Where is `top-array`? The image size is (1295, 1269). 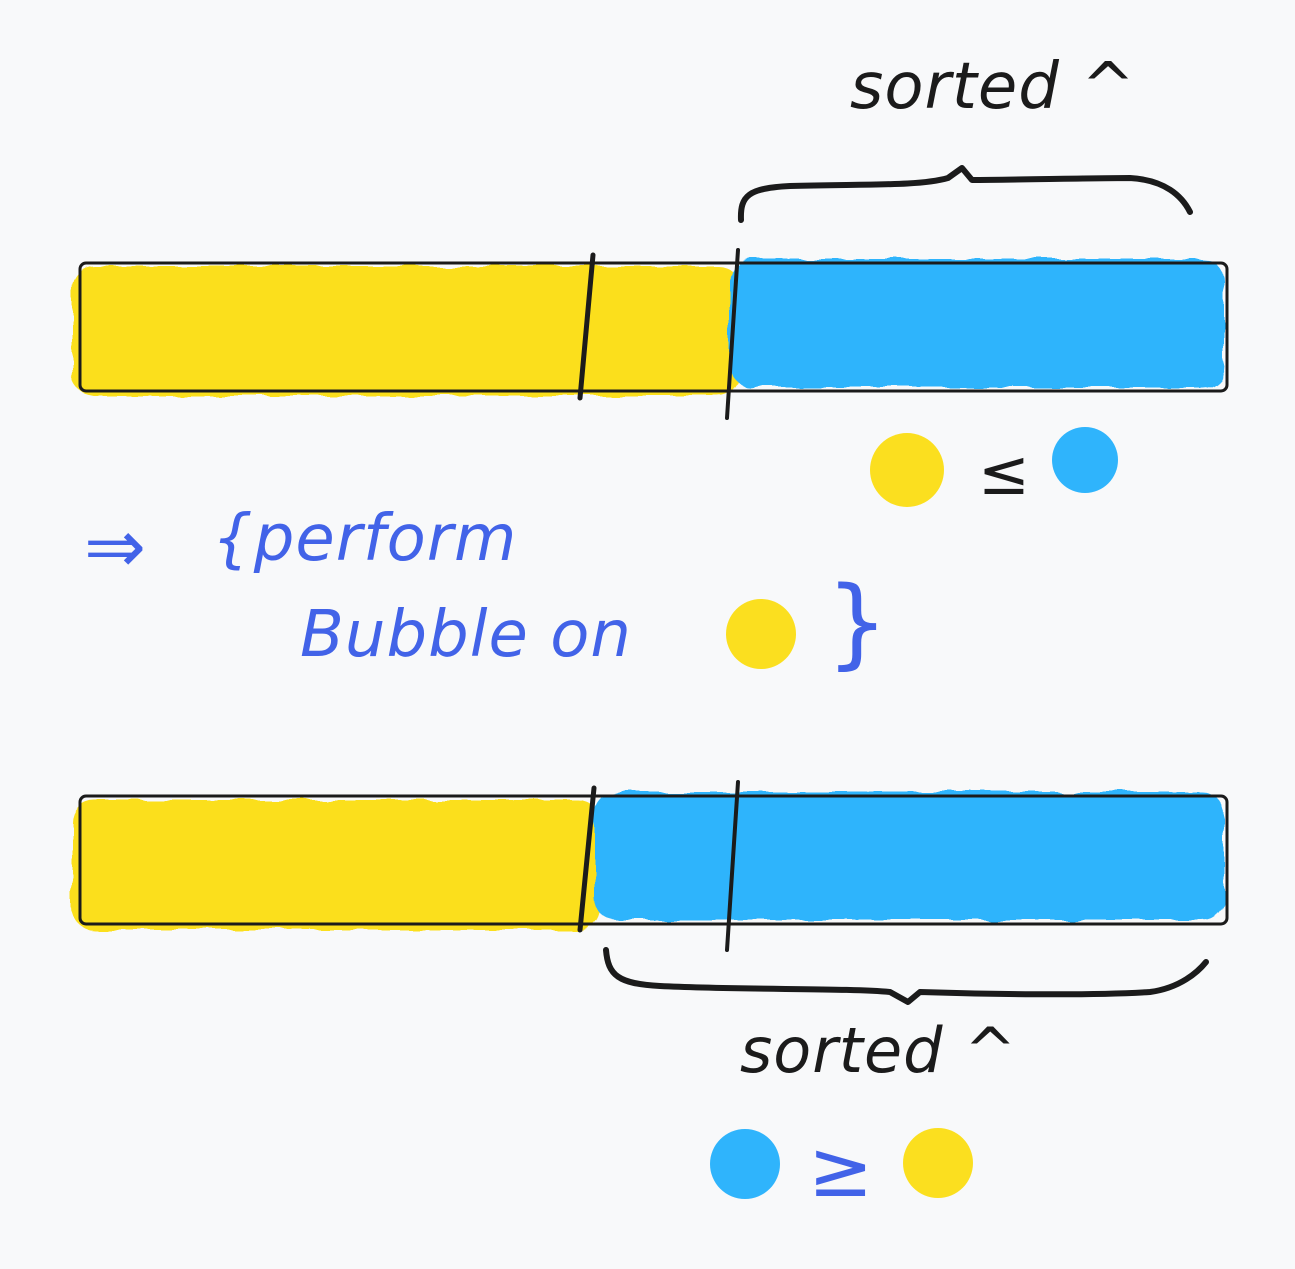
top-array is located at coordinates (650, 334).